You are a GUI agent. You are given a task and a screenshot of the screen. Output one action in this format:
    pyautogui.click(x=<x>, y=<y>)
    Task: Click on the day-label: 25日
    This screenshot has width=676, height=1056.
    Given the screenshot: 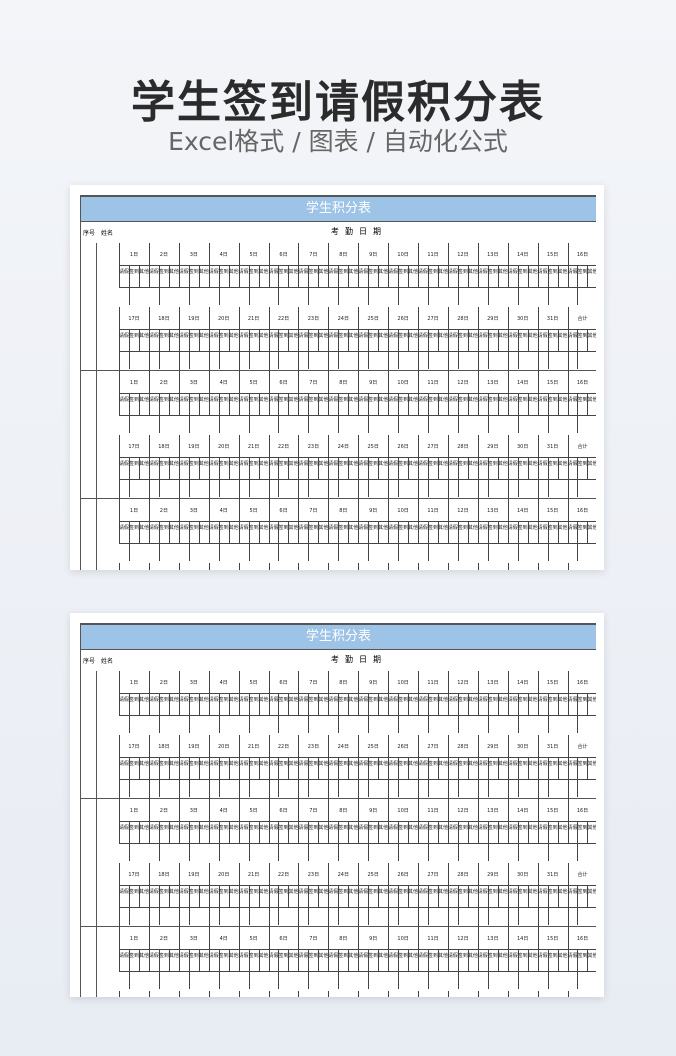 What is the action you would take?
    pyautogui.click(x=373, y=447)
    